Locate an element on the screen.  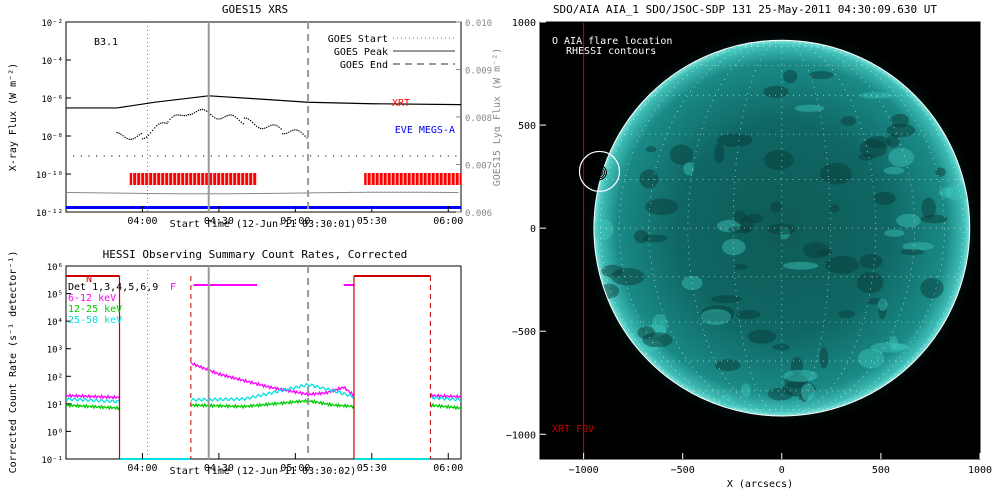
goes-lya-series is located at coordinates (262, 193).